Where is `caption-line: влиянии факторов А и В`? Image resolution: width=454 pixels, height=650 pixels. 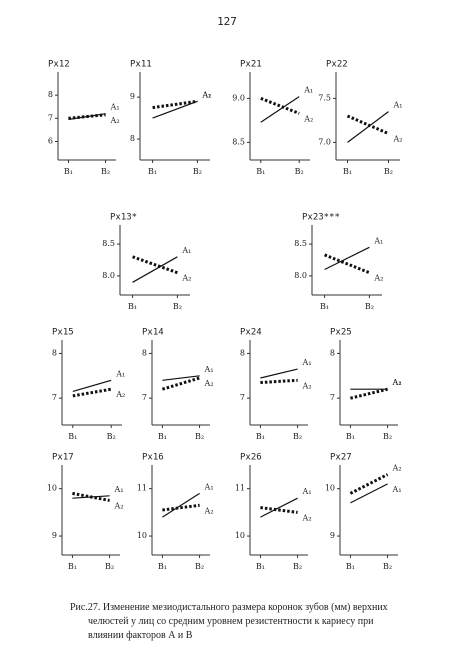
caption-line: влиянии факторов А и В is located at coordinates (140, 635).